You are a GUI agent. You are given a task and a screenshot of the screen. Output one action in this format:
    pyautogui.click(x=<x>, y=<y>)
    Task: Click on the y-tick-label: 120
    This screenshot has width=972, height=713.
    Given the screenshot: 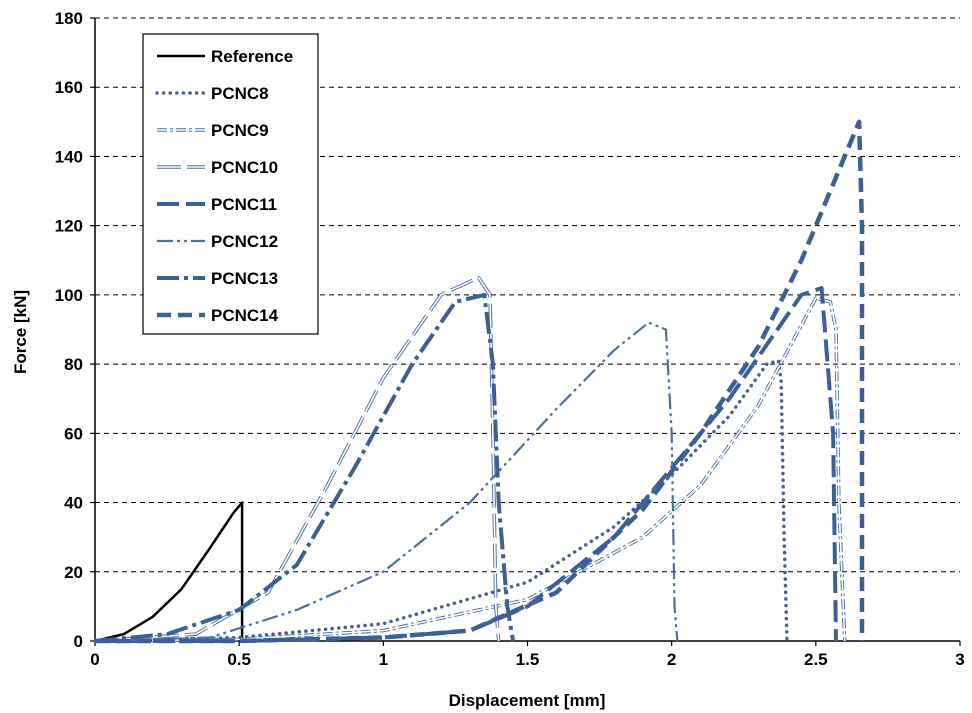 What is the action you would take?
    pyautogui.click(x=69, y=226)
    